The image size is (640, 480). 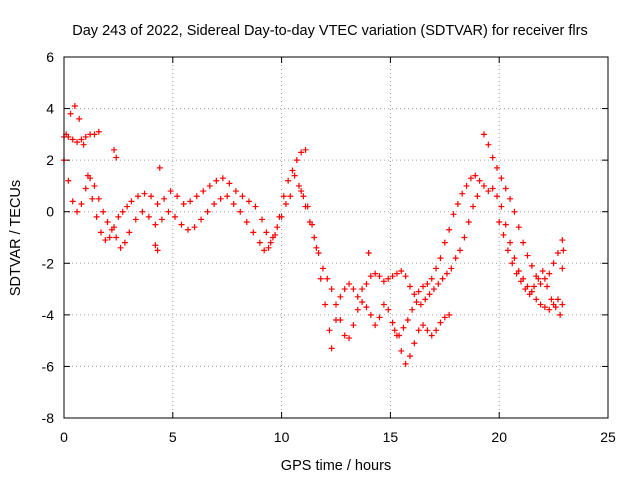 I want to click on x-tick-label: 5, so click(x=173, y=437).